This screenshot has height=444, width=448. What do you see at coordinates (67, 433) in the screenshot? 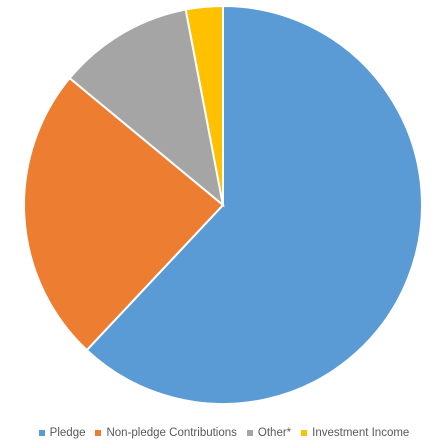
I see `legend-label-pledge: Pledge` at bounding box center [67, 433].